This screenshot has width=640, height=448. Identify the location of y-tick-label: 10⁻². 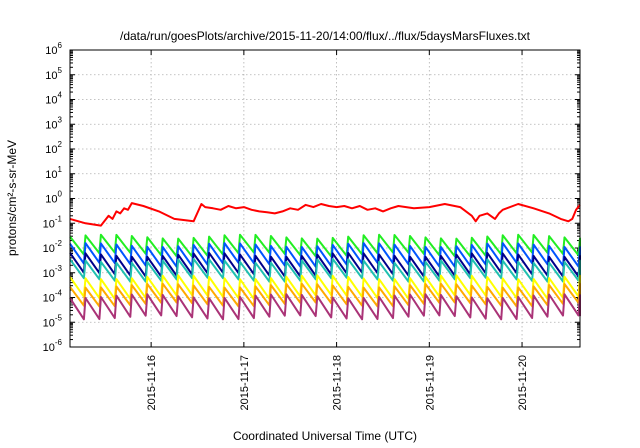
(53, 247).